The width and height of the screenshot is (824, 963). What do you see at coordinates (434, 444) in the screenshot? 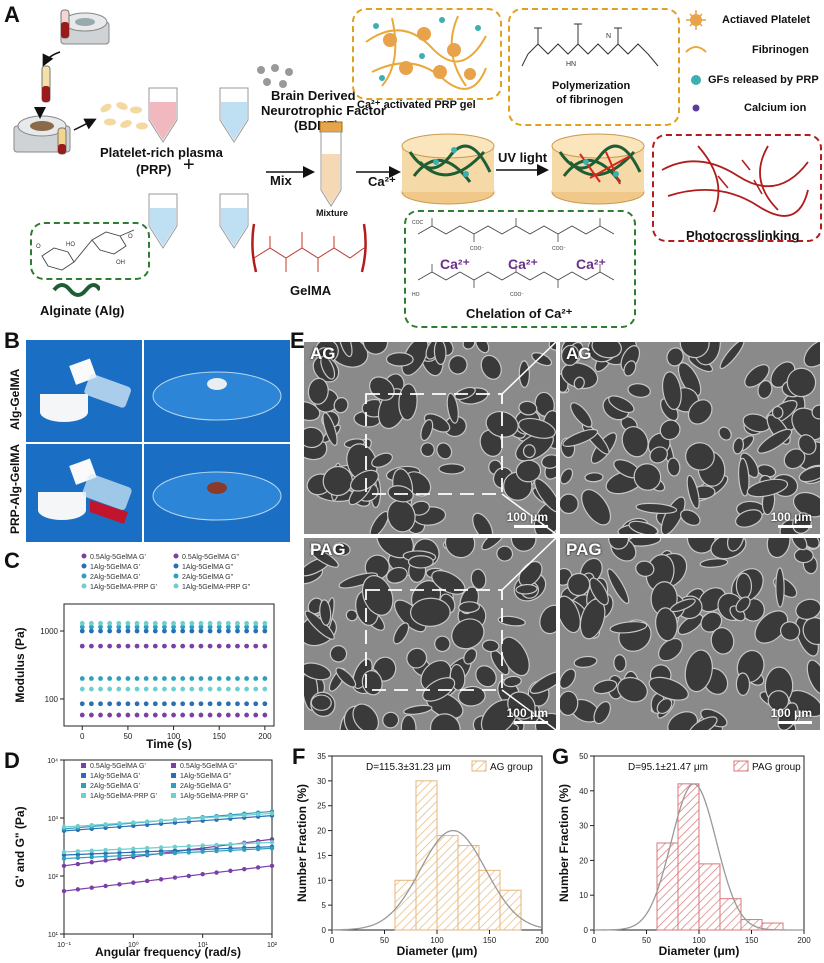
I see `sem-zoom-box` at bounding box center [434, 444].